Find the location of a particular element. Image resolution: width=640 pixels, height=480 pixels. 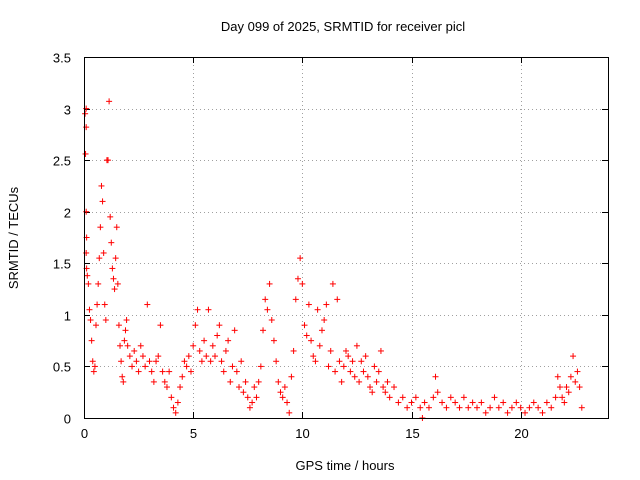

y-tick-label: 1.5 is located at coordinates (62, 264).